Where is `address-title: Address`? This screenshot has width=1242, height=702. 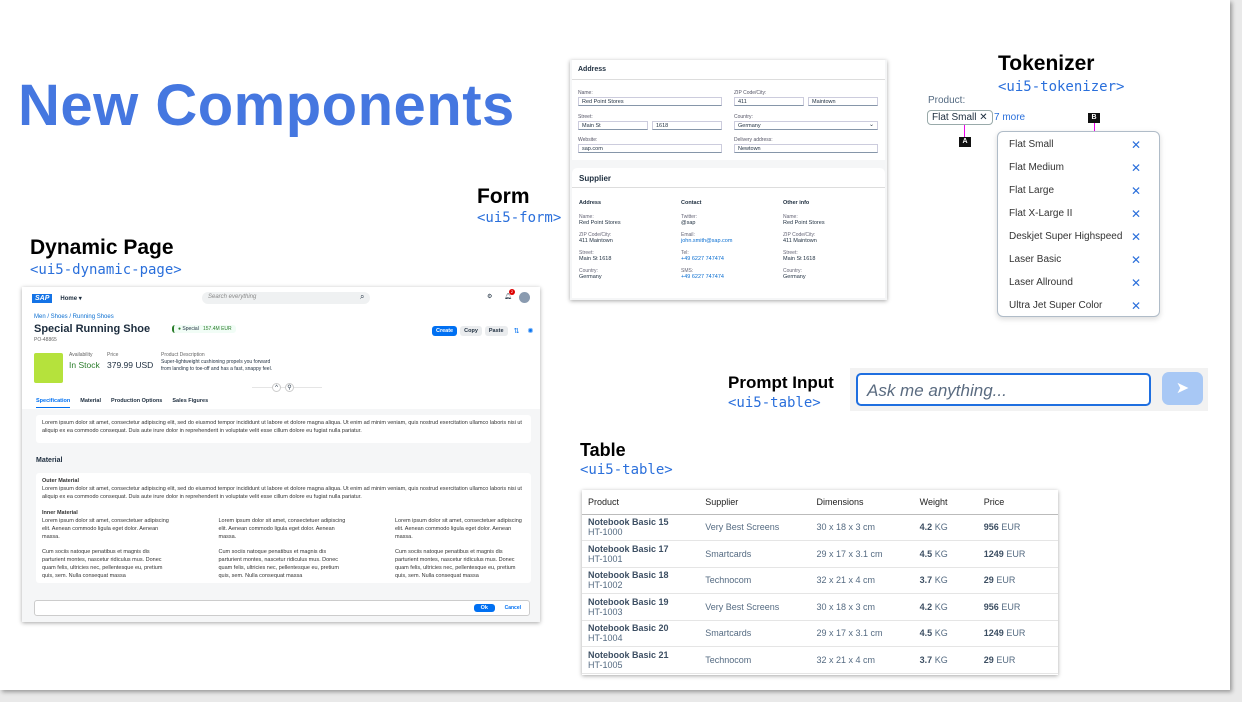 address-title: Address is located at coordinates (592, 69).